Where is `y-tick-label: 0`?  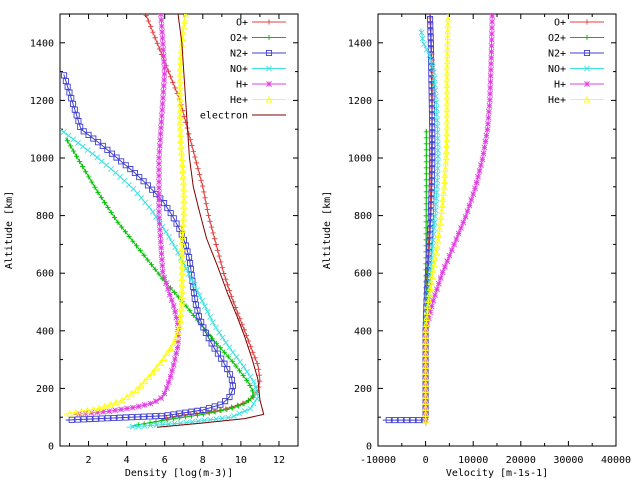 y-tick-label: 0 is located at coordinates (51, 447).